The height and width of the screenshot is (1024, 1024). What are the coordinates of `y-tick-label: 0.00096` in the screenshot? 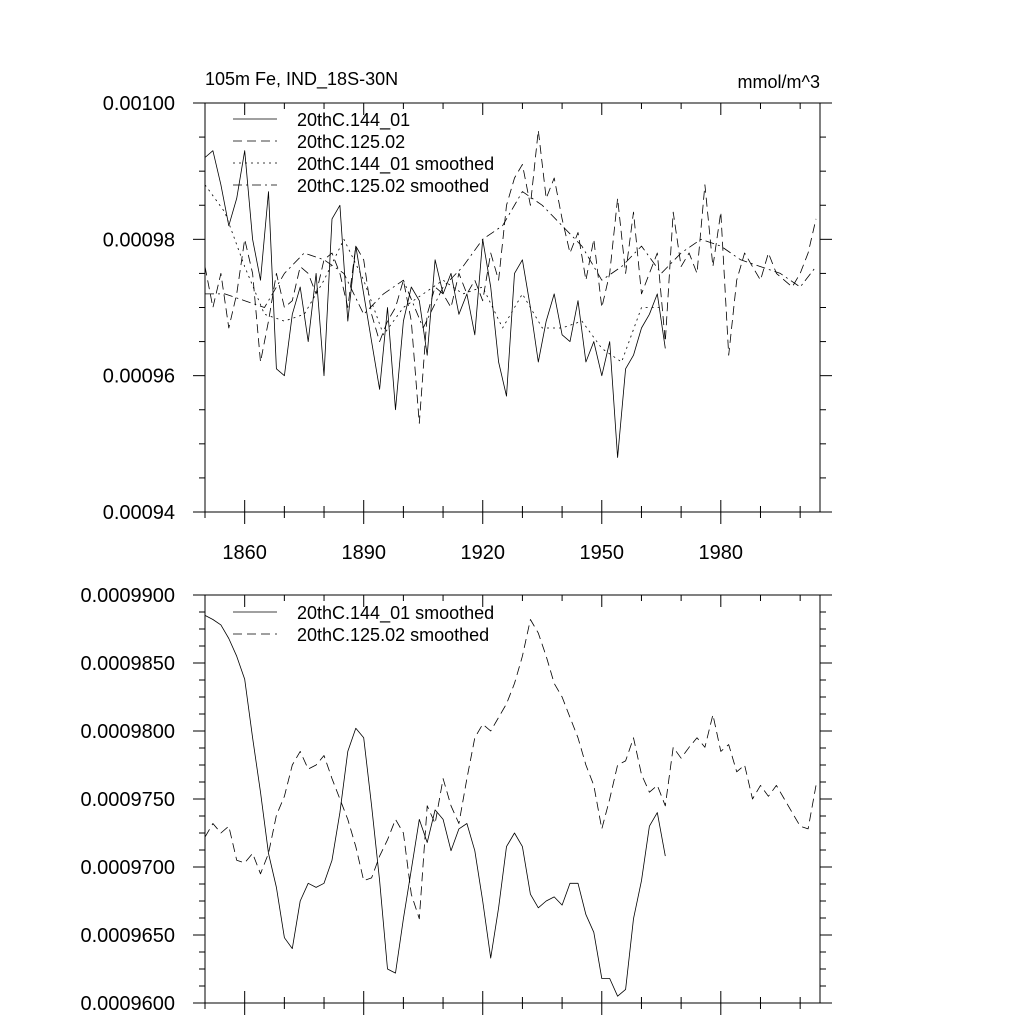 It's located at (139, 377).